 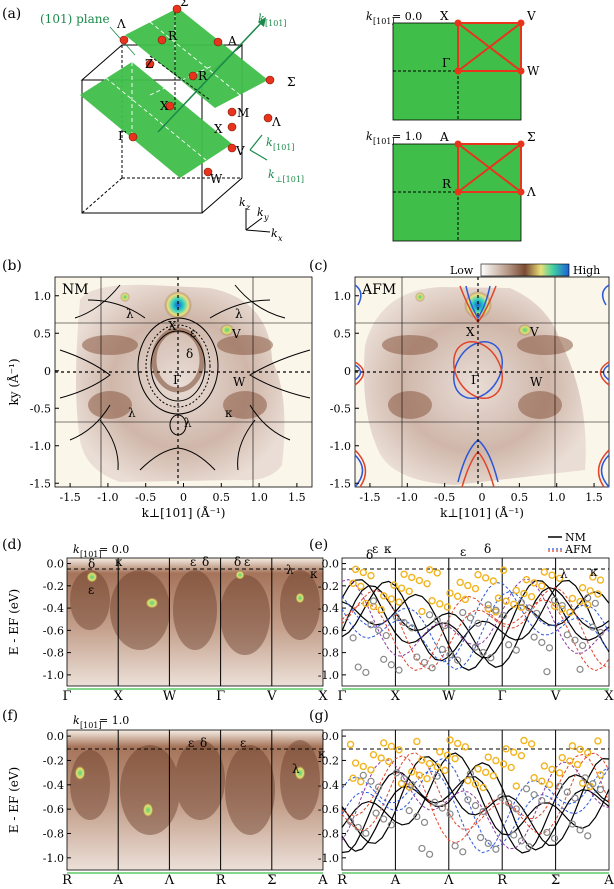 I want to click on fs-point-label: λ, so click(x=130, y=314).